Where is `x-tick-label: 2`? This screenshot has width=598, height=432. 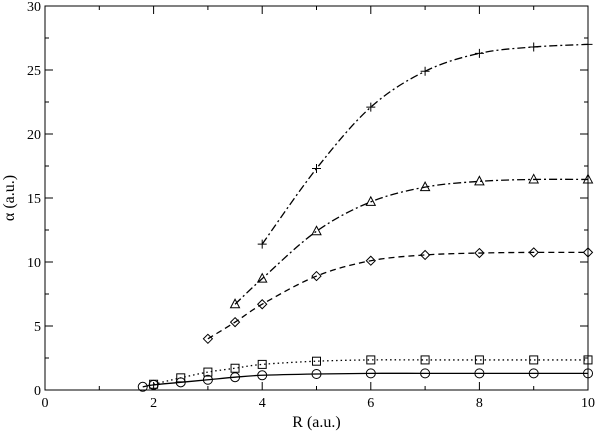 x-tick-label: 2 is located at coordinates (153, 403).